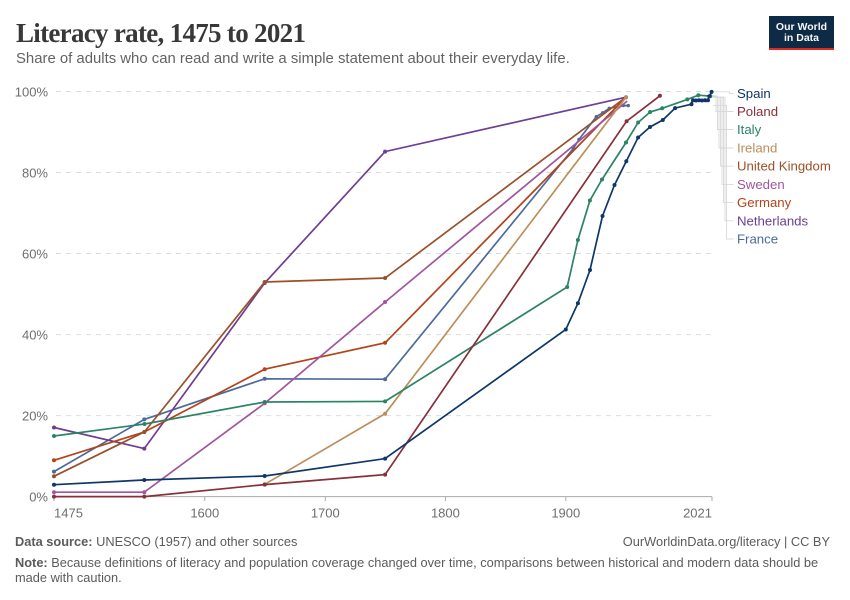 This screenshot has width=850, height=600. What do you see at coordinates (757, 239) in the screenshot?
I see `svg-text: France` at bounding box center [757, 239].